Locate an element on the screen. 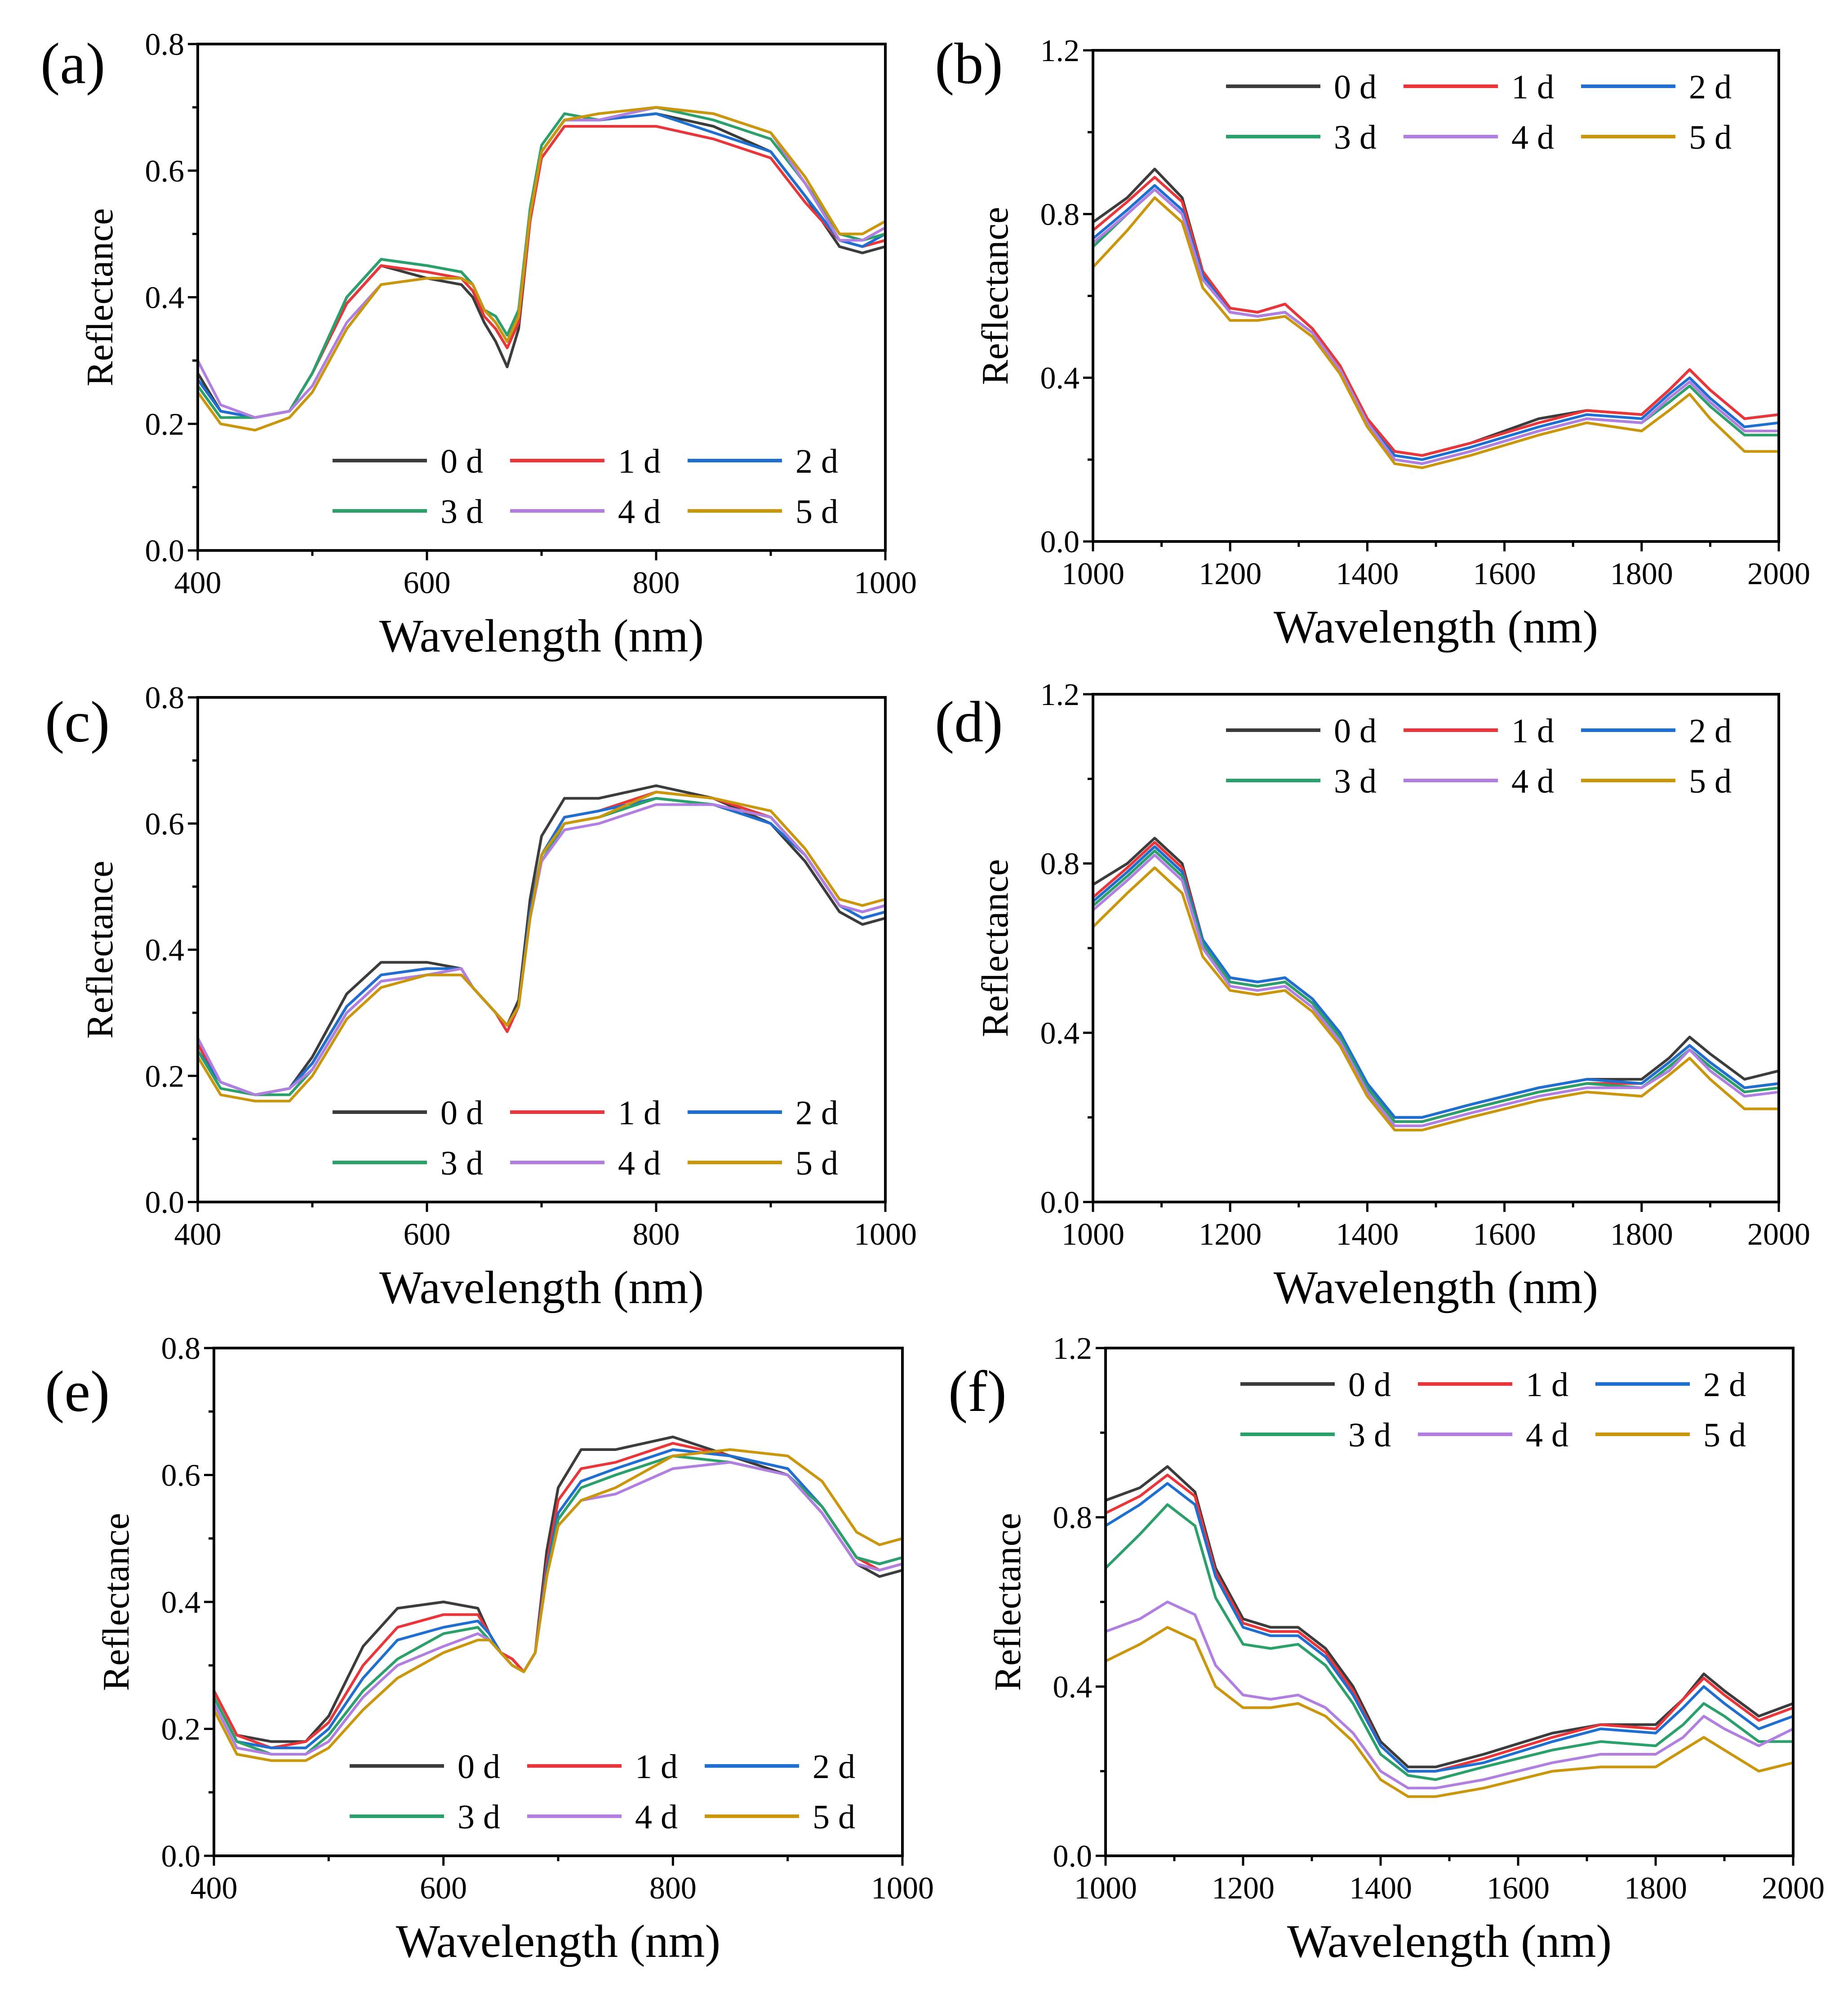 Image resolution: width=1848 pixels, height=1996 pixels. series-line-0d is located at coordinates (1436, 978).